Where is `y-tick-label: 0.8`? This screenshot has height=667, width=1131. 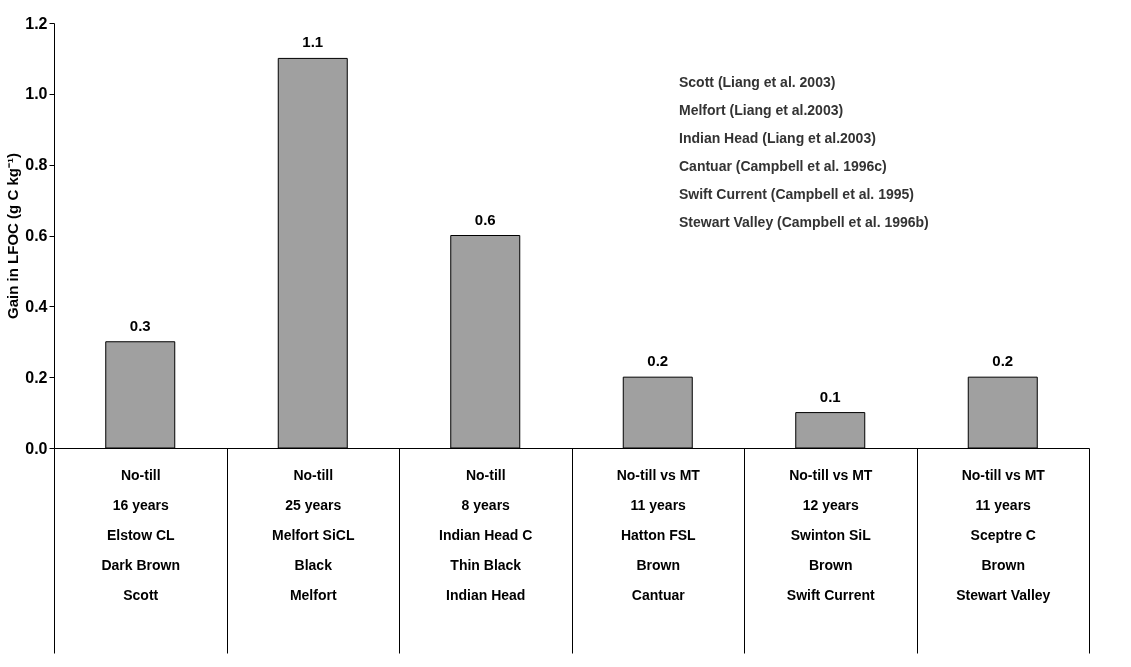
y-tick-label: 0.8 is located at coordinates (36, 165).